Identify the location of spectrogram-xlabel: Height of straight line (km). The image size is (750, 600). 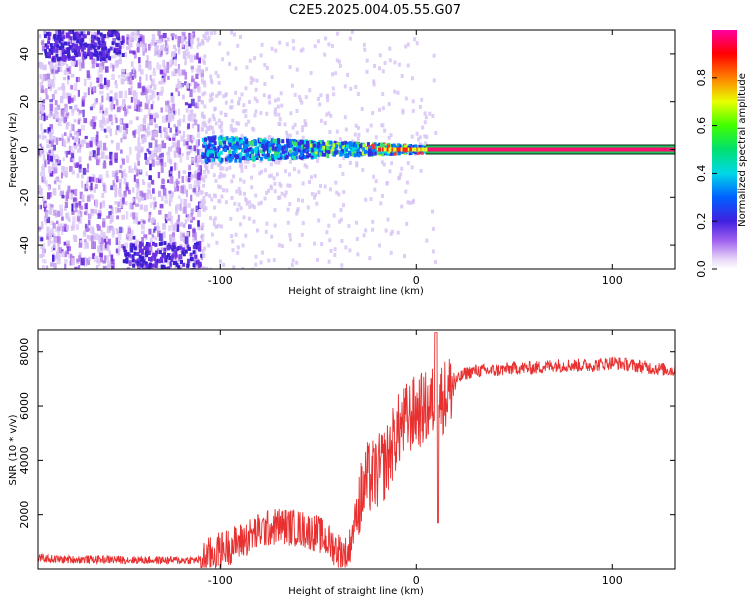
(356, 291).